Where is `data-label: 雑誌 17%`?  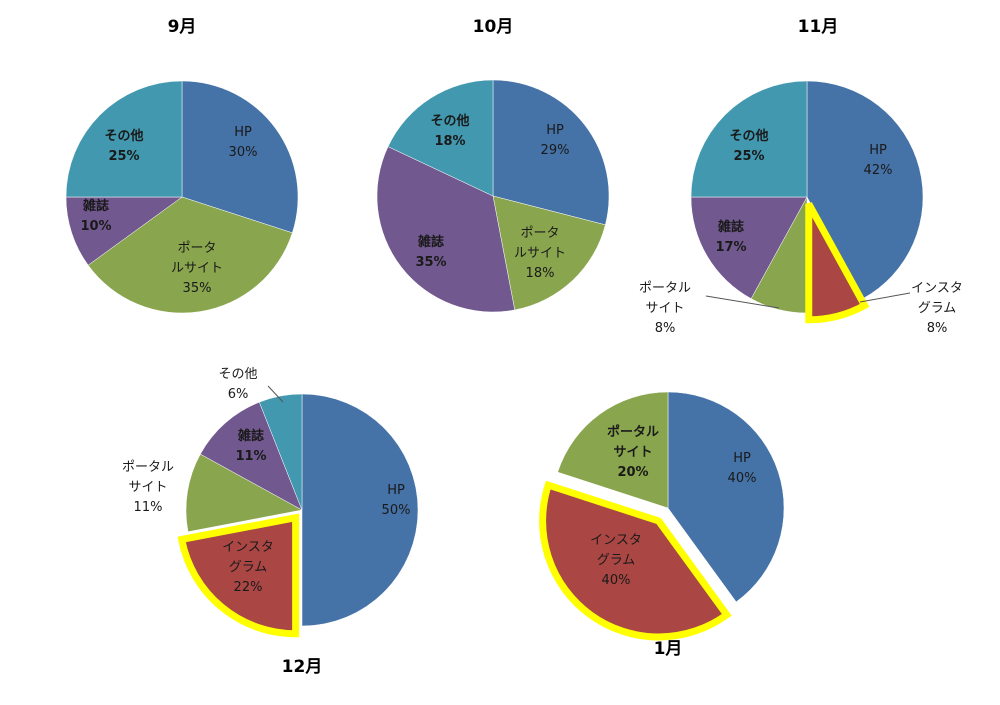 data-label: 雑誌 17% is located at coordinates (730, 237).